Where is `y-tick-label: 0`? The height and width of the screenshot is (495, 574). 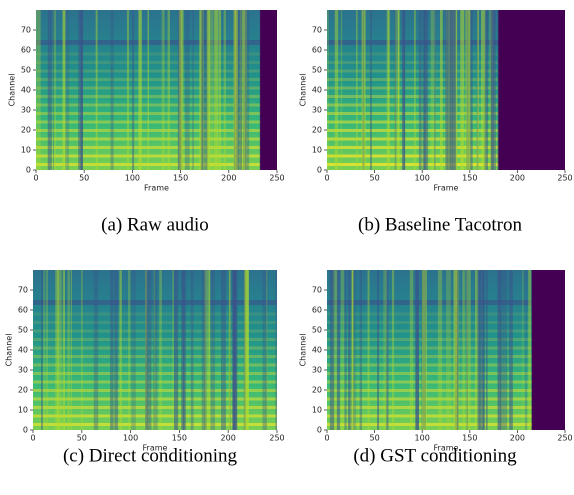
y-tick-label: 0 is located at coordinates (25, 430).